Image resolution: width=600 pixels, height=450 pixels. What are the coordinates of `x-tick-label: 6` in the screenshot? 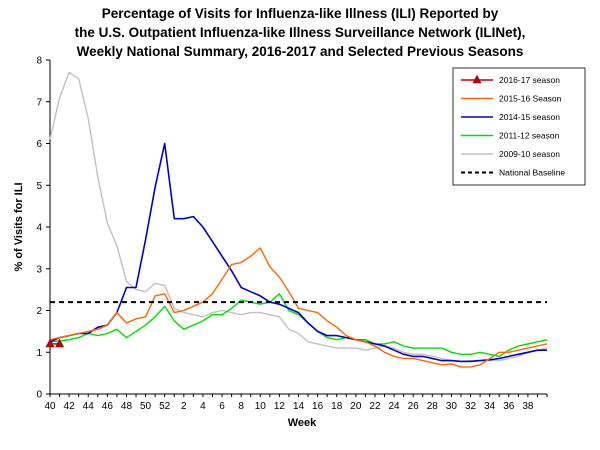 It's located at (222, 406).